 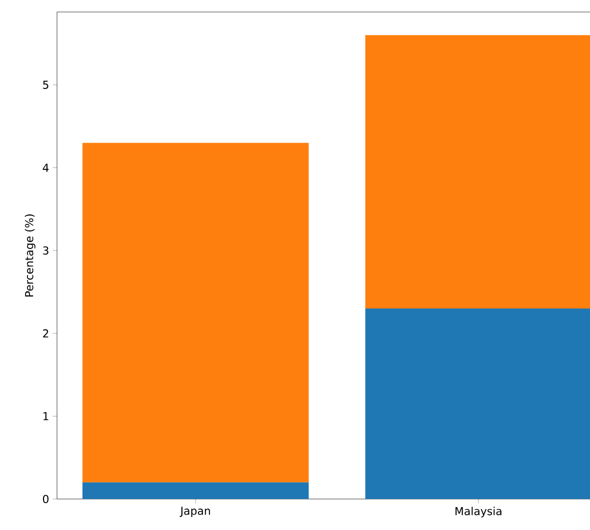 What do you see at coordinates (30, 255) in the screenshot?
I see `y-axis-title: Percentage (%)` at bounding box center [30, 255].